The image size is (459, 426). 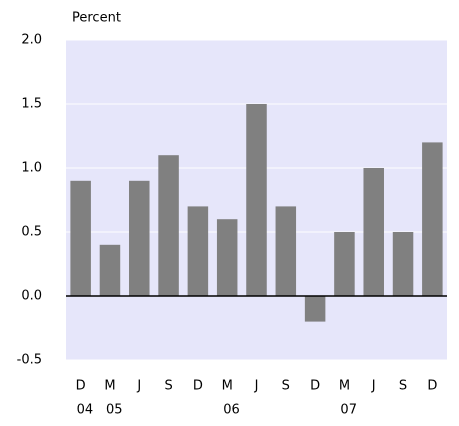 I want to click on y-tick-label: 0.5, so click(x=31, y=232).